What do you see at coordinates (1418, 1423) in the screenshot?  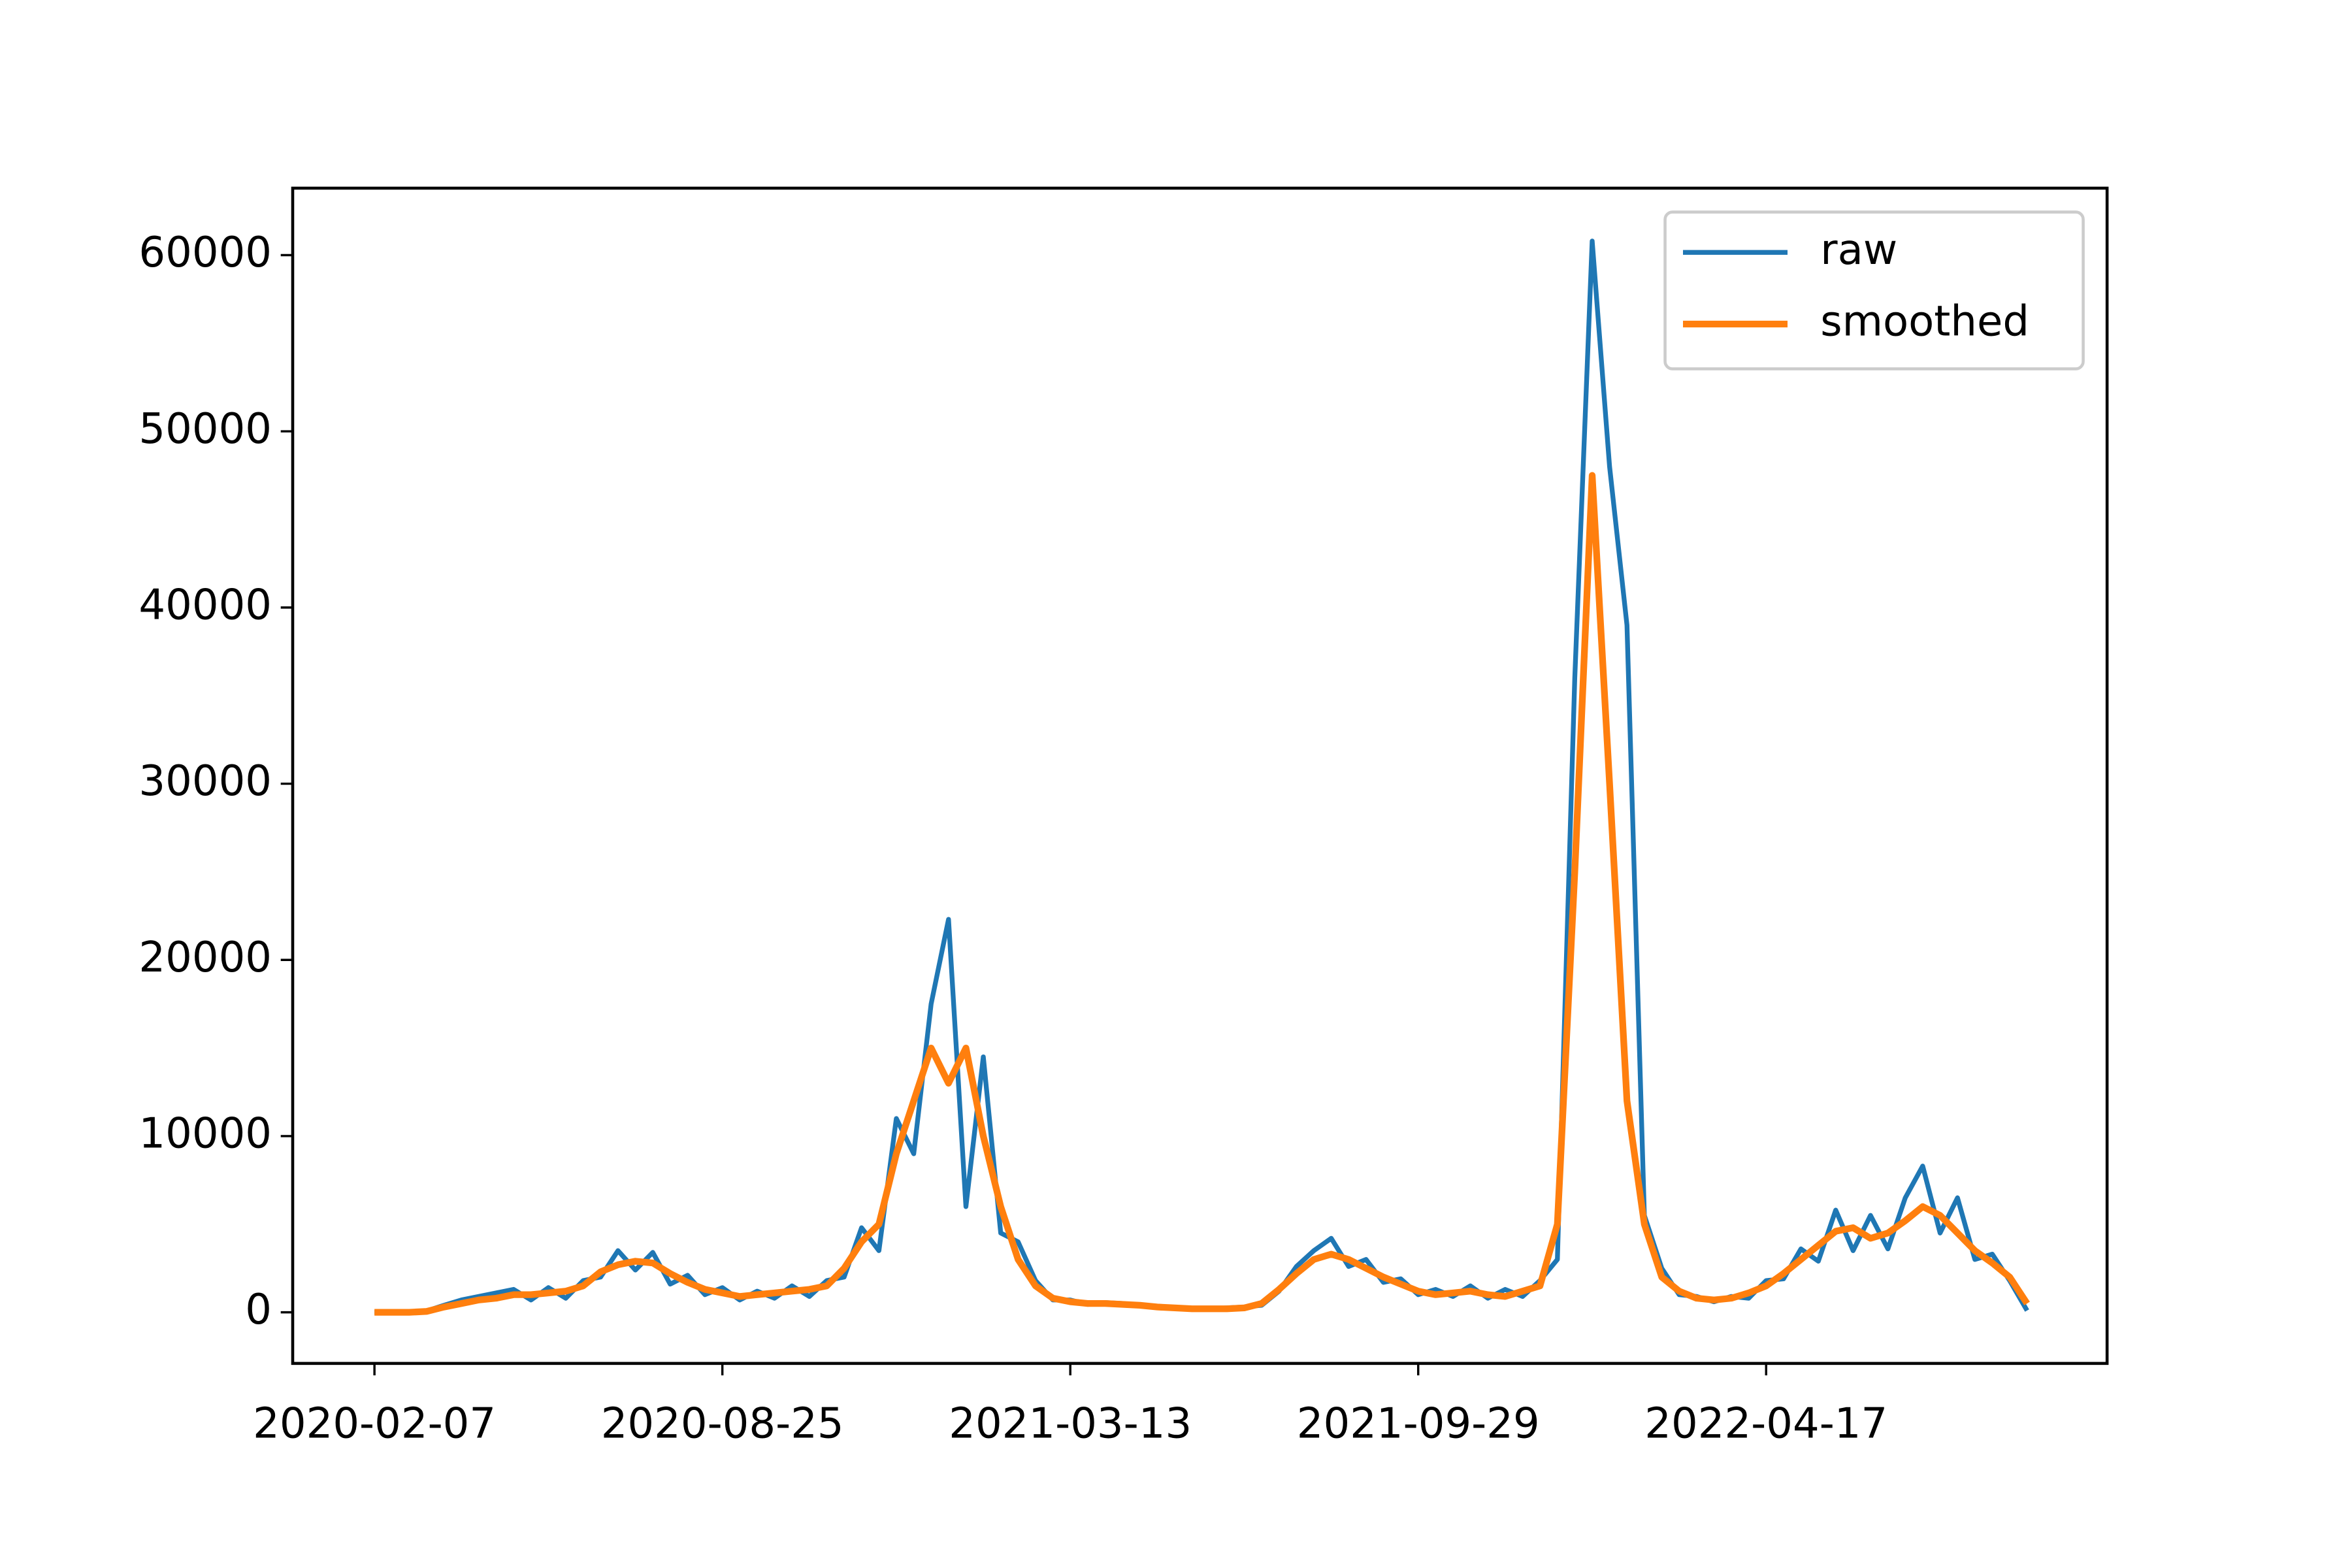 I see `x-tick-label: 2021-09-29` at bounding box center [1418, 1423].